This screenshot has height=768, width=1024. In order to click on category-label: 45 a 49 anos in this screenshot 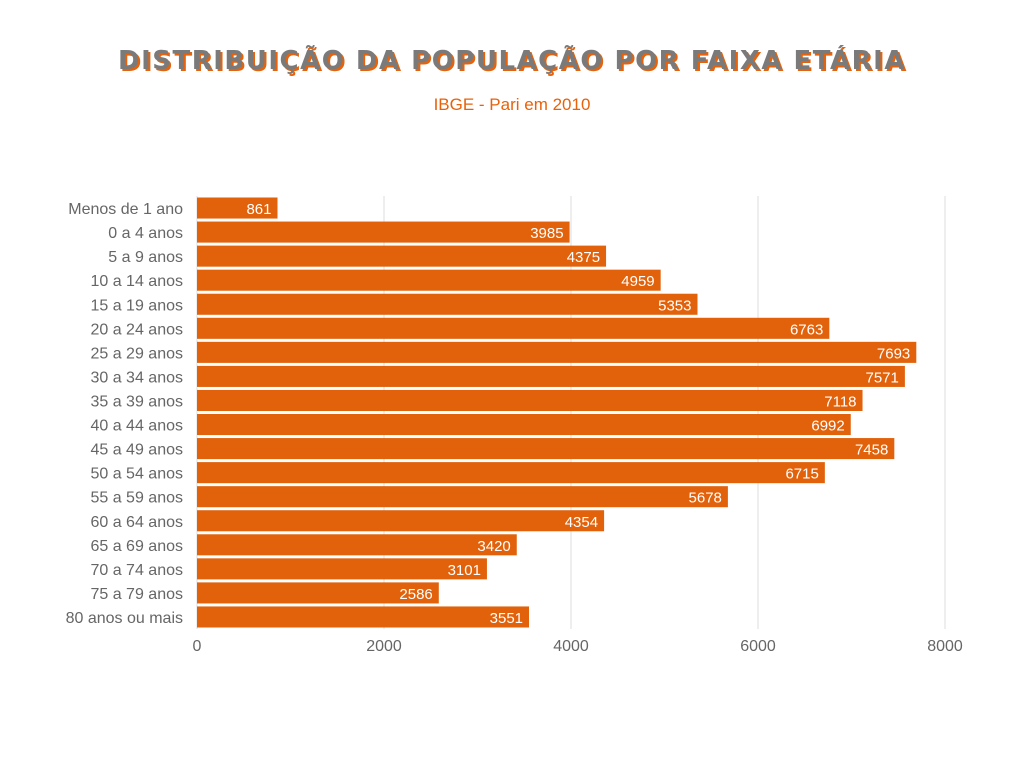, I will do `click(136, 450)`.